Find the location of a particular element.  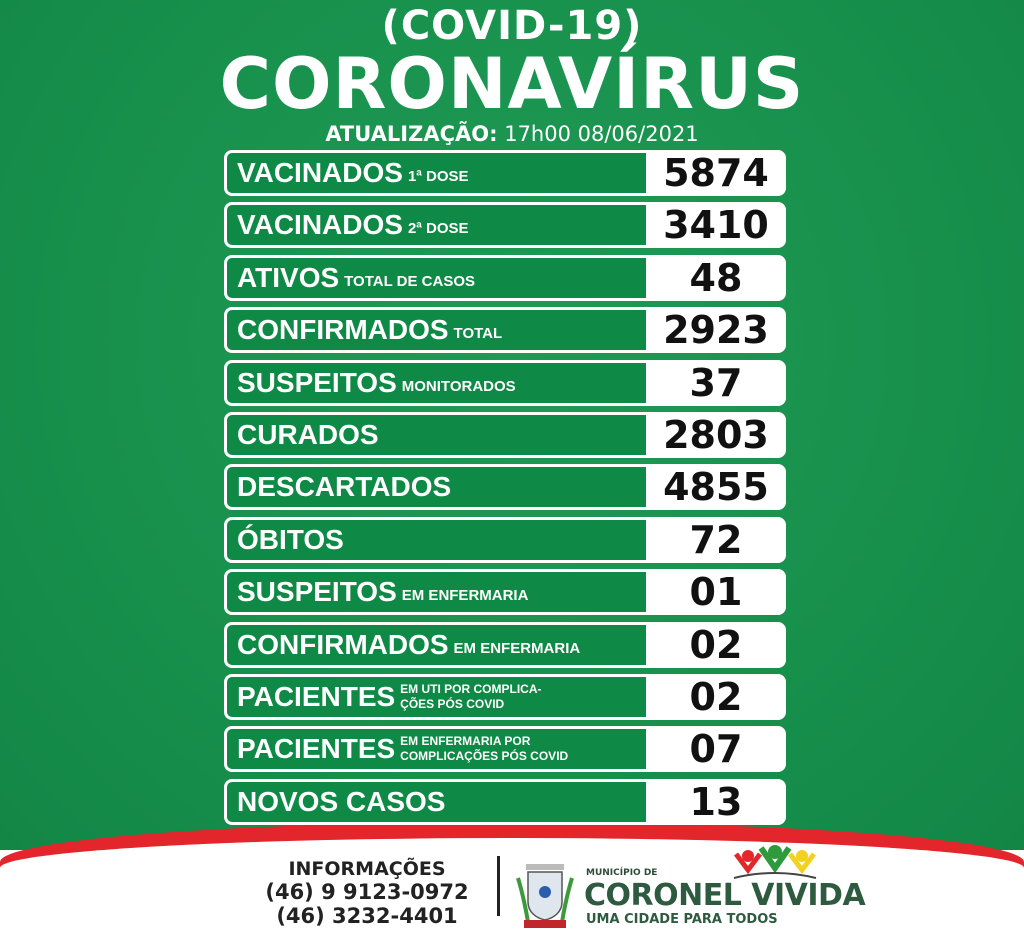

stat-row: SUSPEITOS EM ENFERMARIA 01 is located at coordinates (505, 592).